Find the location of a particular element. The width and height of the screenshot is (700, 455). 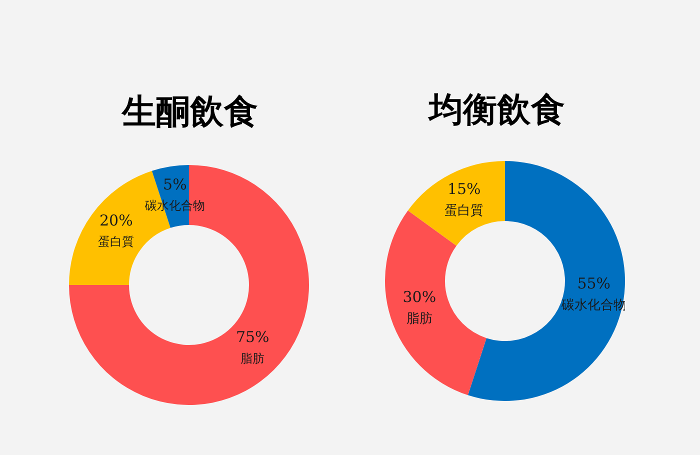

chart-title: 均衡飲食 is located at coordinates (496, 110).